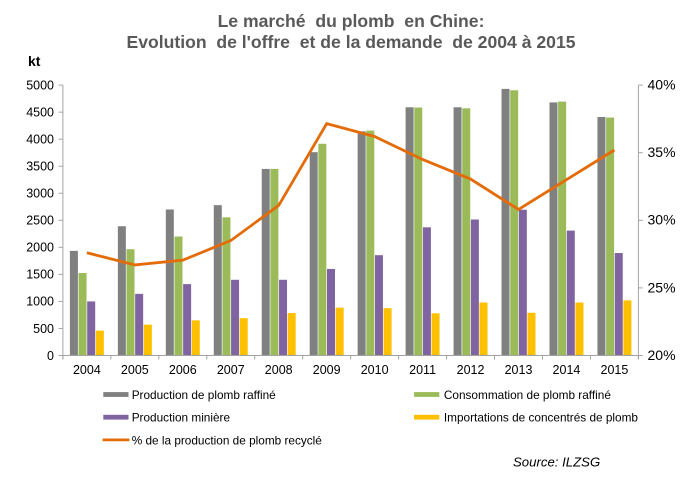  Describe the element at coordinates (351, 21) in the screenshot. I see `svg-text: Le marché du plomb en Chine:` at that location.